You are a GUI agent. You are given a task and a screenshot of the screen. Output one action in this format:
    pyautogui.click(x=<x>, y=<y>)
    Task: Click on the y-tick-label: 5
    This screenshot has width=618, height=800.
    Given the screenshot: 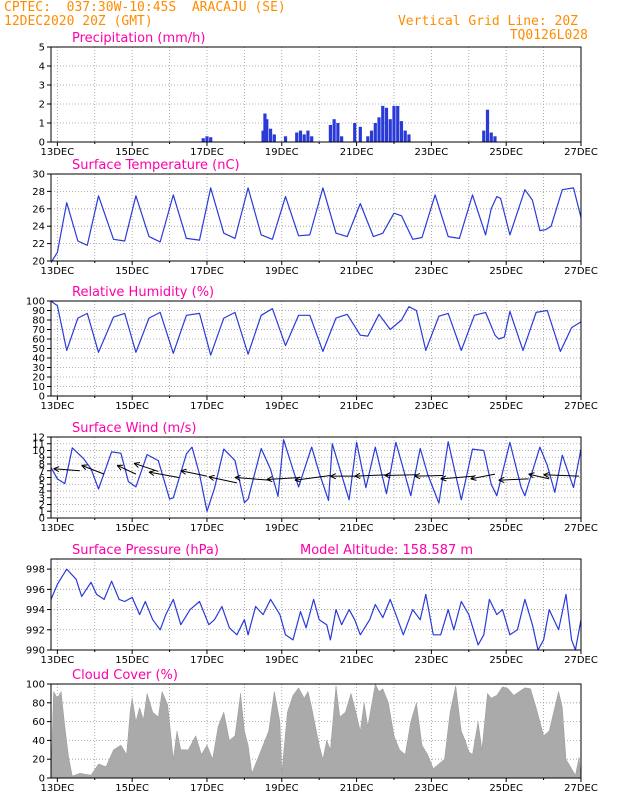 What is the action you would take?
    pyautogui.click(x=42, y=48)
    